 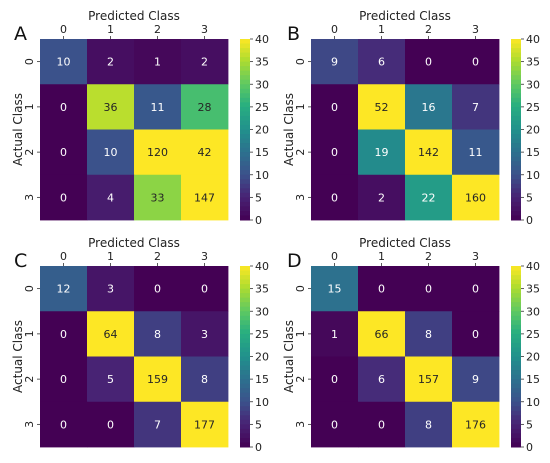 What do you see at coordinates (204, 424) in the screenshot?
I see `cell-value: 177` at bounding box center [204, 424].